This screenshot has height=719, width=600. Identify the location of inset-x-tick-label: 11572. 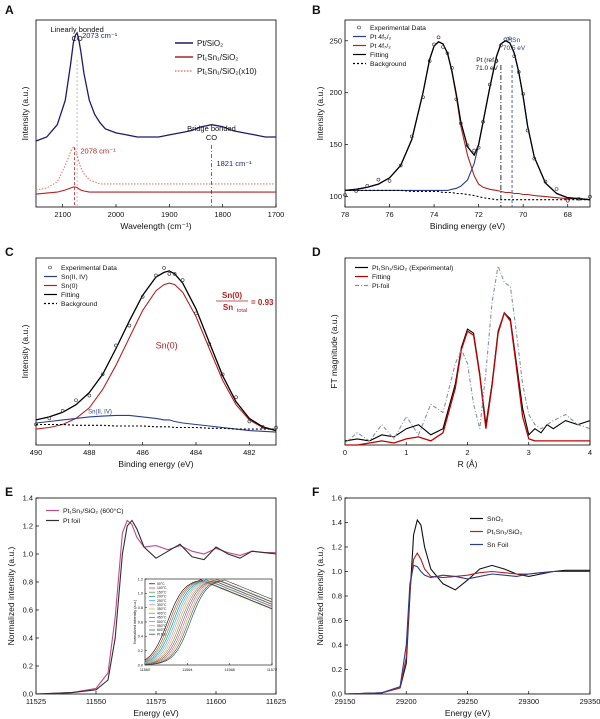
(272, 670).